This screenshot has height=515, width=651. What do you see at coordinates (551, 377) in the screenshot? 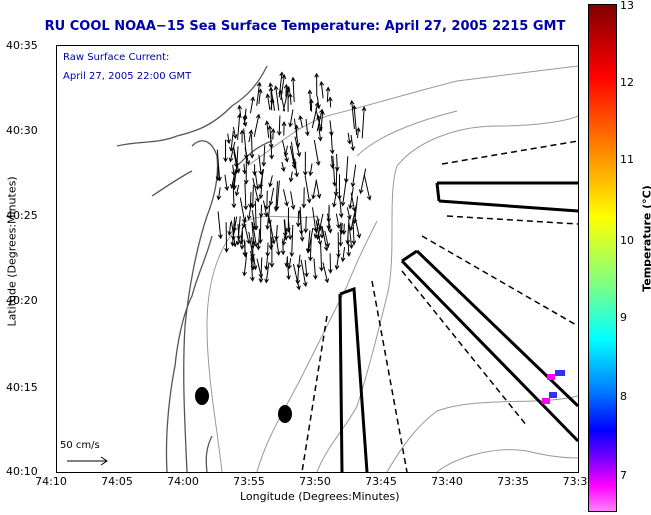
I see `sst-pixel` at bounding box center [551, 377].